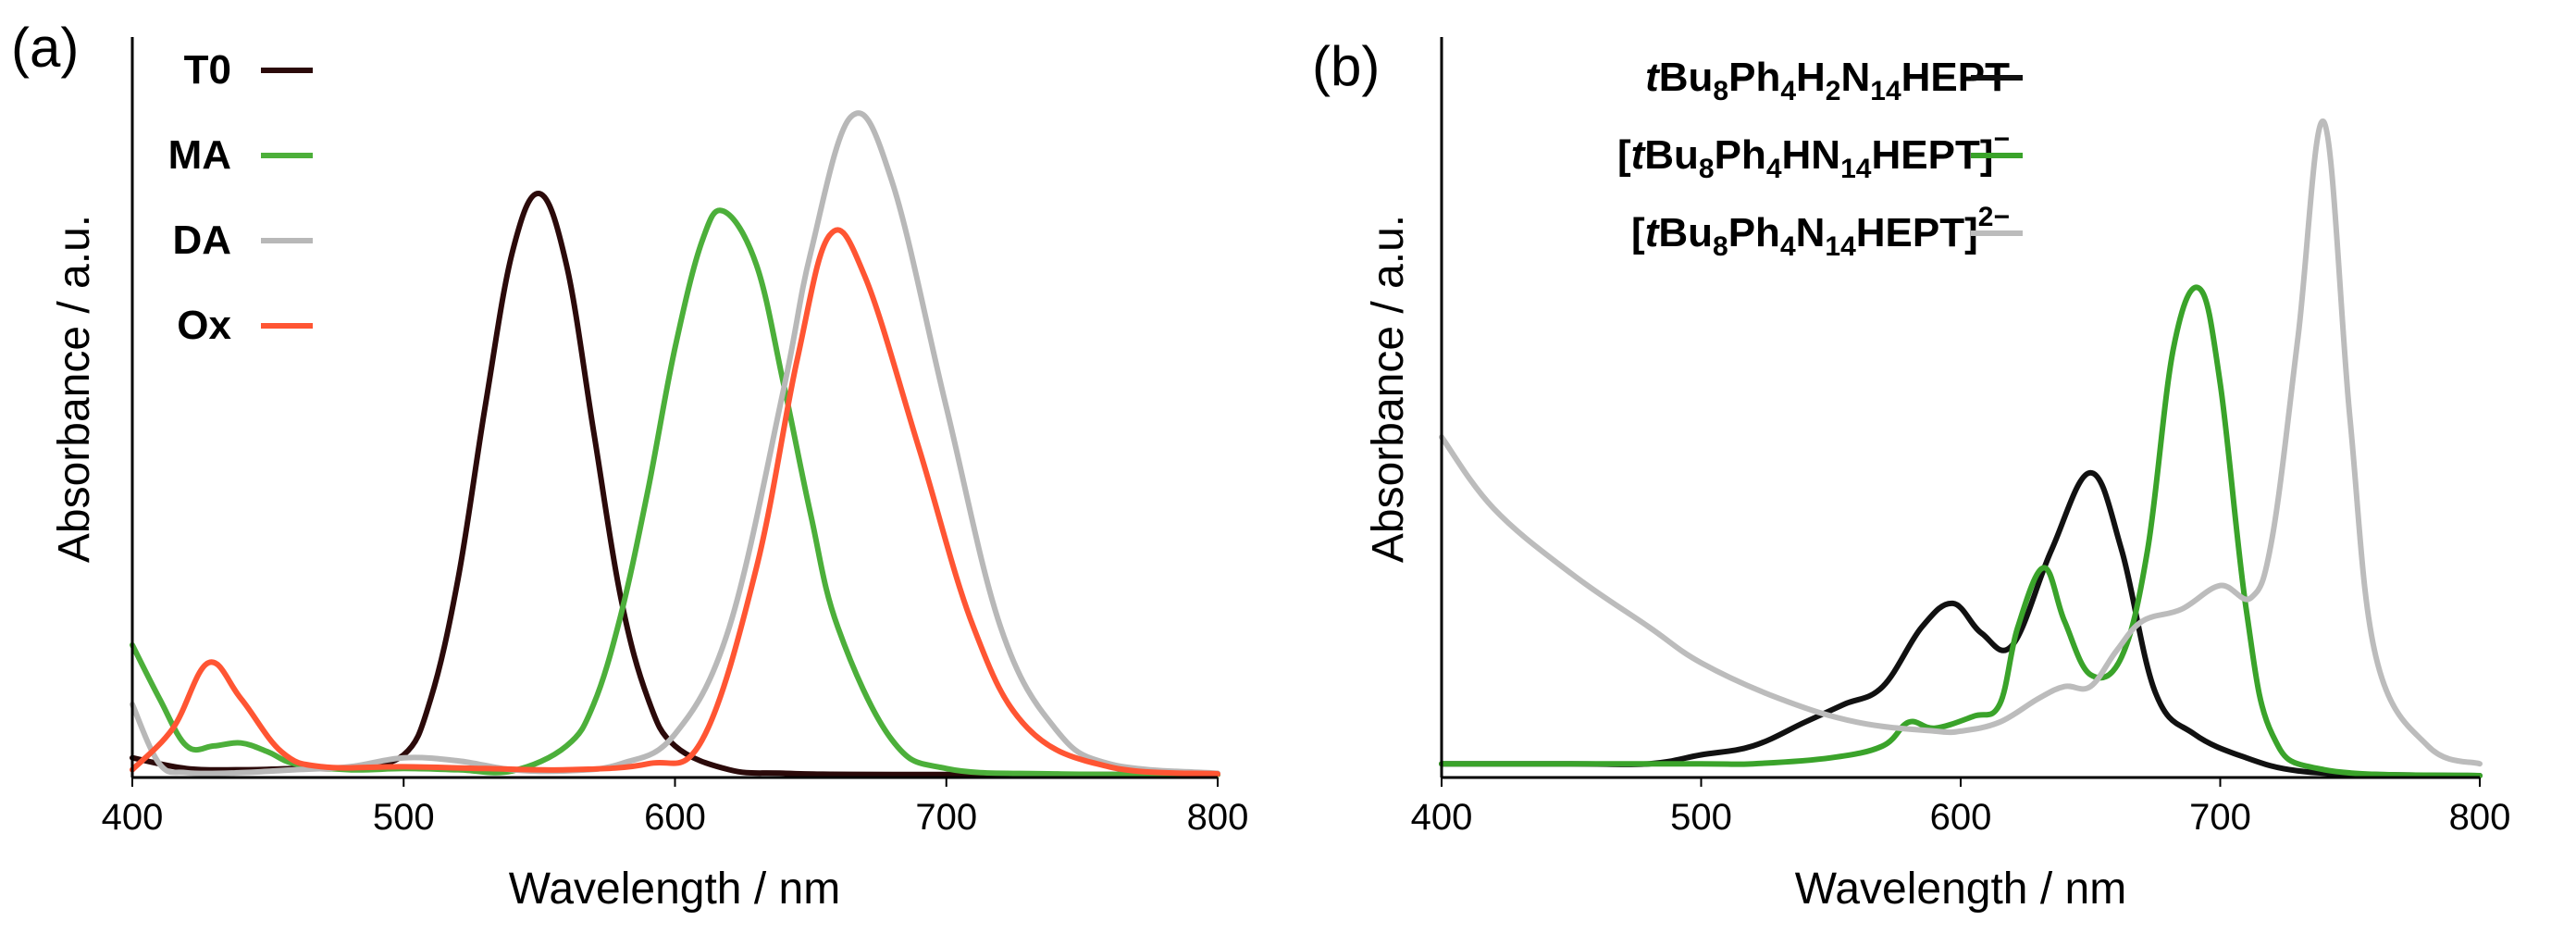 The height and width of the screenshot is (933, 2576). What do you see at coordinates (74, 389) in the screenshot?
I see `panel-a-y-axis-label: Absorbance / a.u.` at bounding box center [74, 389].